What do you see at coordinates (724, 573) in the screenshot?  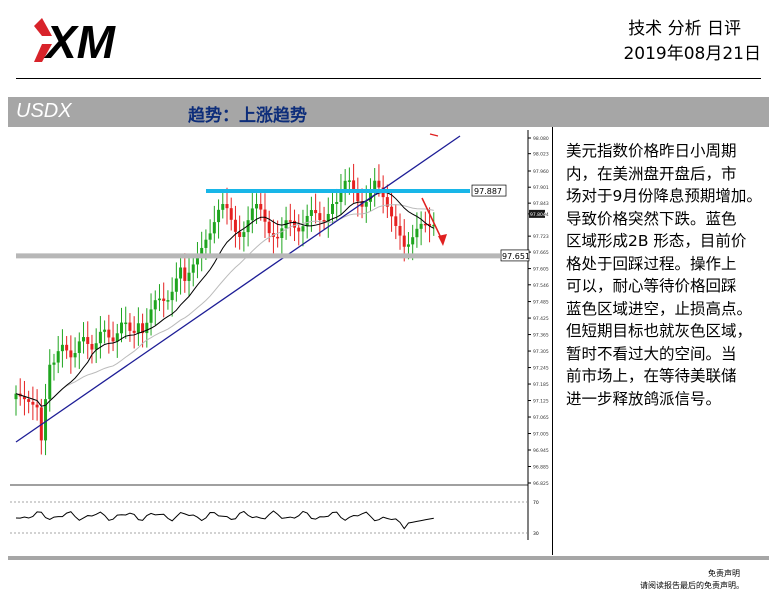 I see `disclaimer-title: 免责声明` at bounding box center [724, 573].